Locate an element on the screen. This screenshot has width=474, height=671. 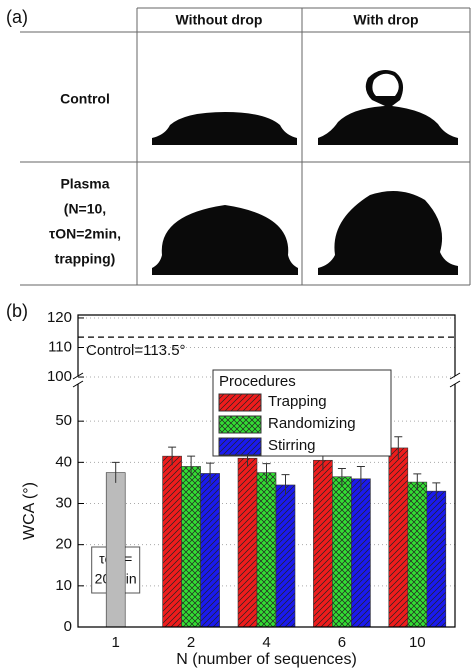
x-axis-label: N (number of sequences) is located at coordinates (266, 659).